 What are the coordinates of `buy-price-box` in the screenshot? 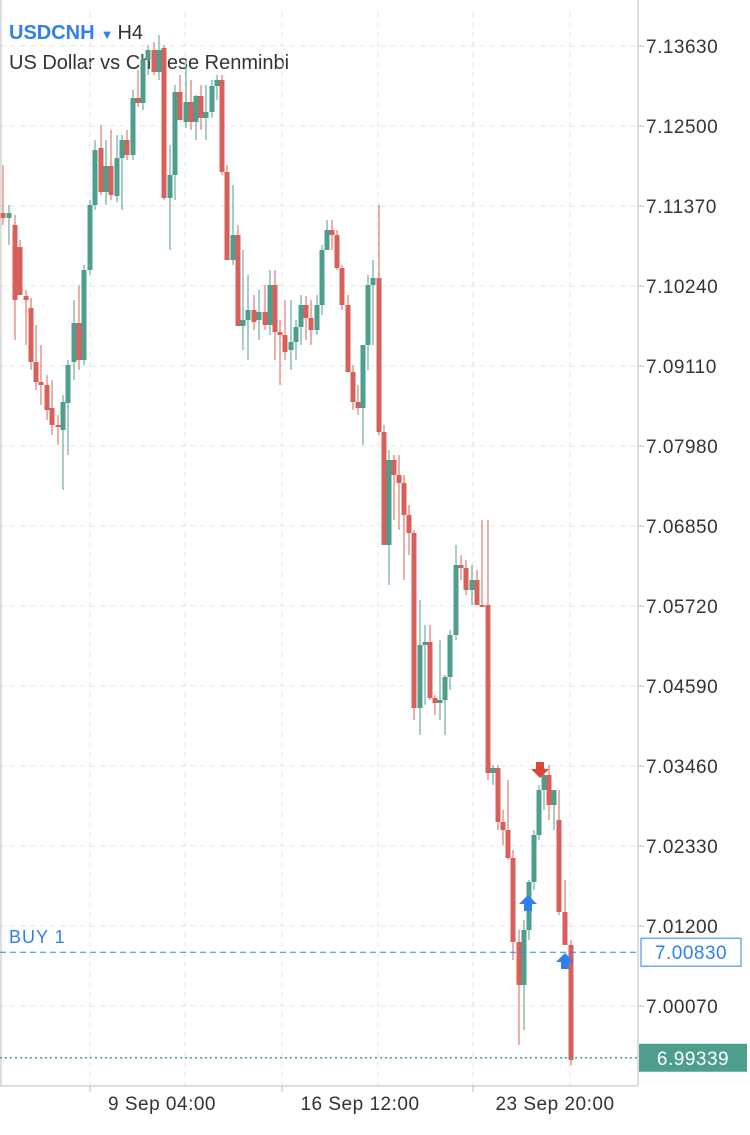 It's located at (691, 952).